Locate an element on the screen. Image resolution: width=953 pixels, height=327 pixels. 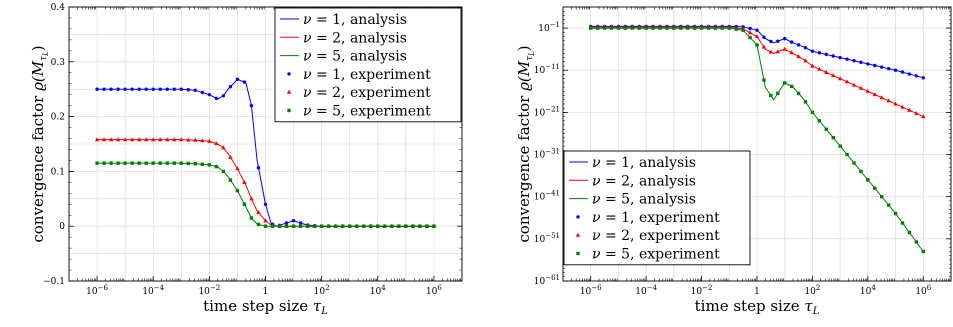
x-tick-label: 1 is located at coordinates (266, 292).